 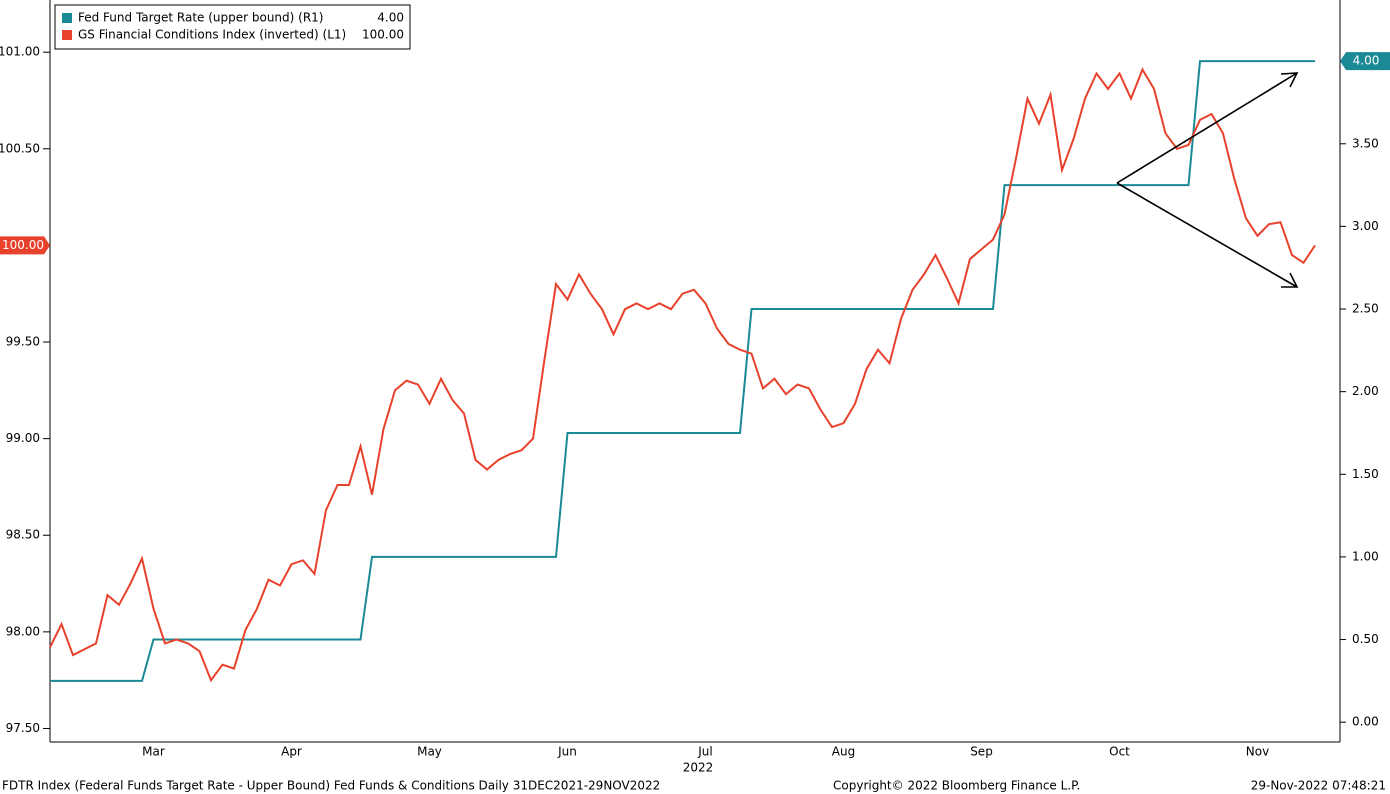 I want to click on y2-tick-label: 3.50, so click(x=1365, y=143).